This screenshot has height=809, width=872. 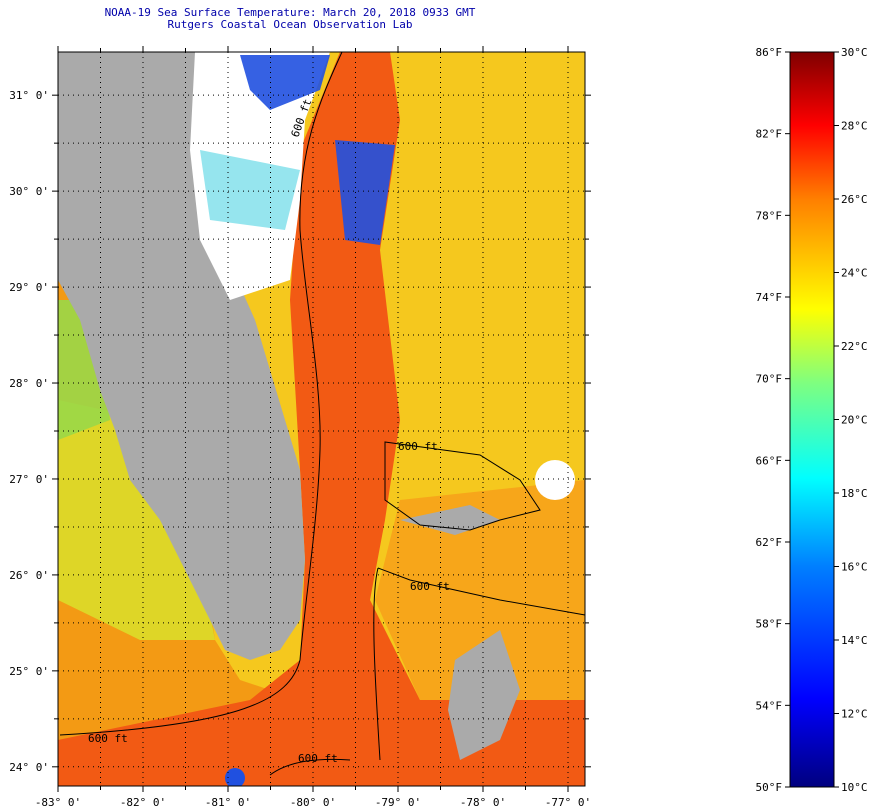 I want to click on colorbar-c-label: 14°C, so click(x=854, y=640).